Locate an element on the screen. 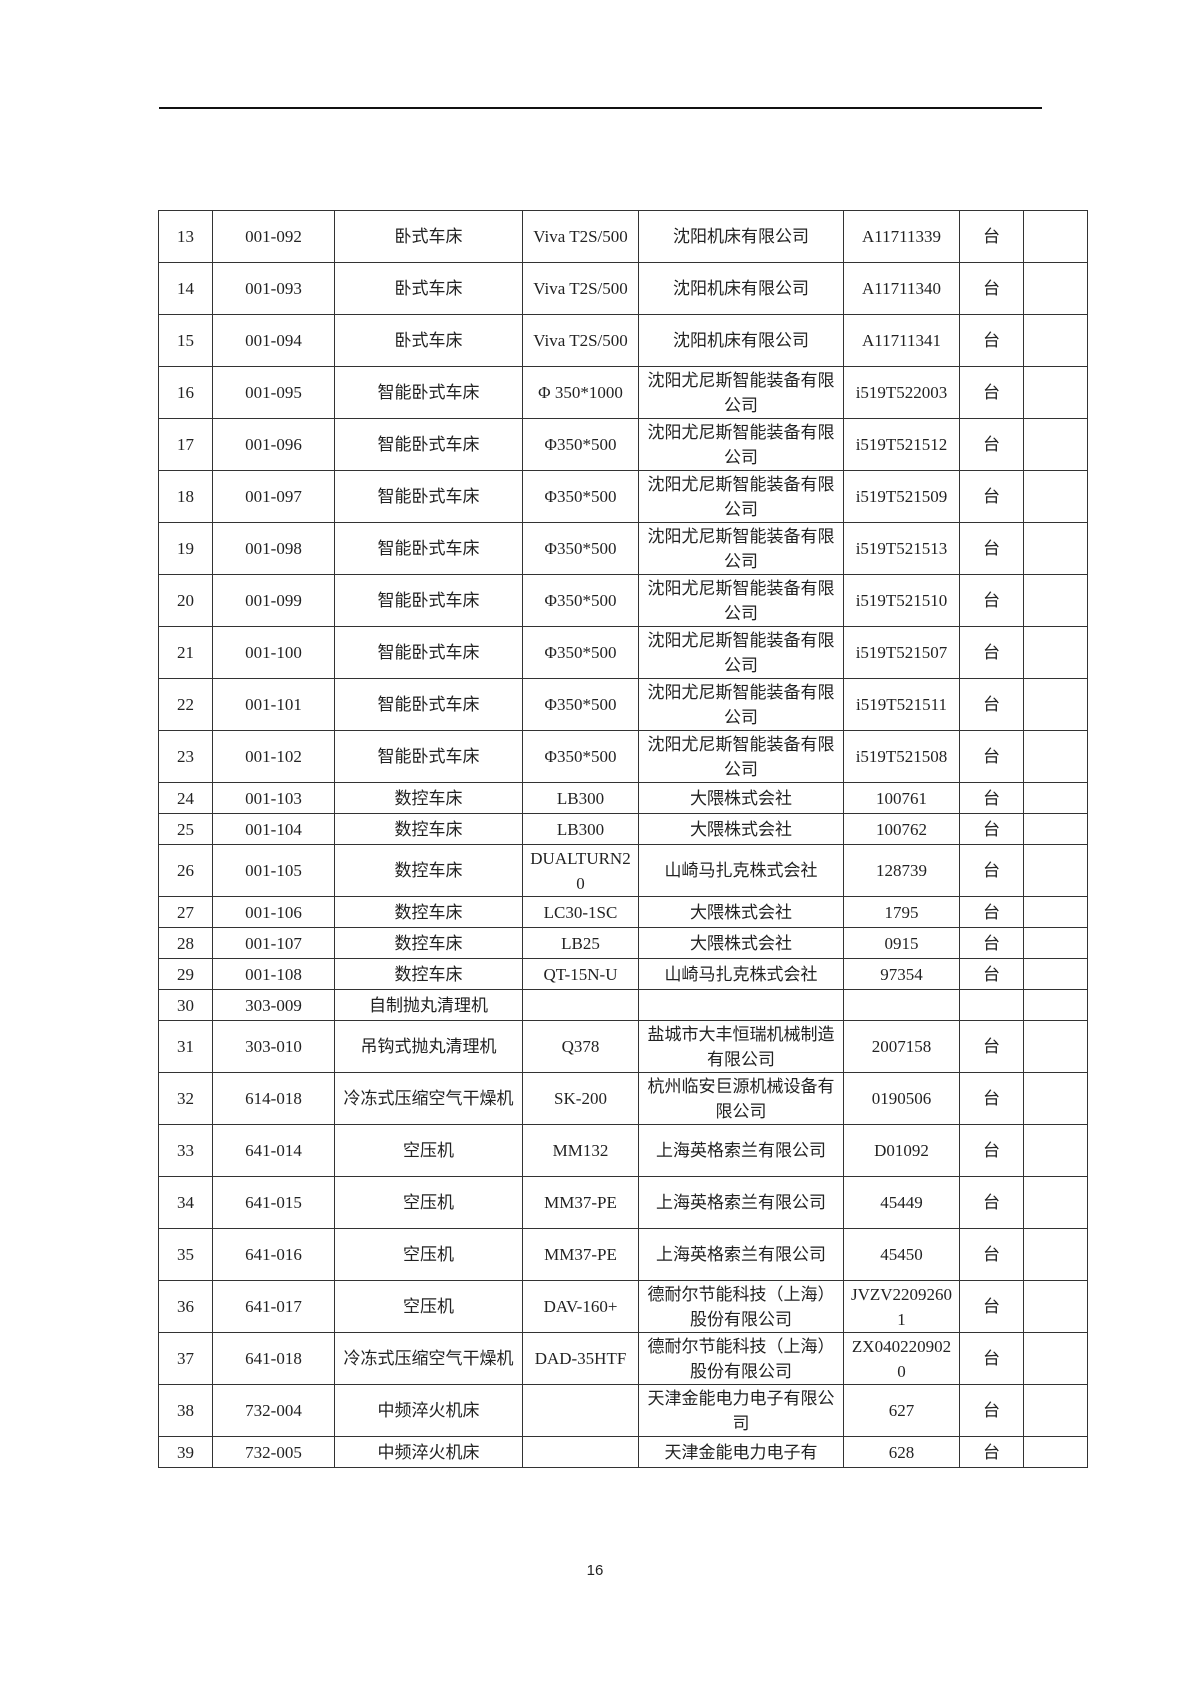 This screenshot has width=1190, height=1683. table-cell: 001-096 is located at coordinates (273, 444).